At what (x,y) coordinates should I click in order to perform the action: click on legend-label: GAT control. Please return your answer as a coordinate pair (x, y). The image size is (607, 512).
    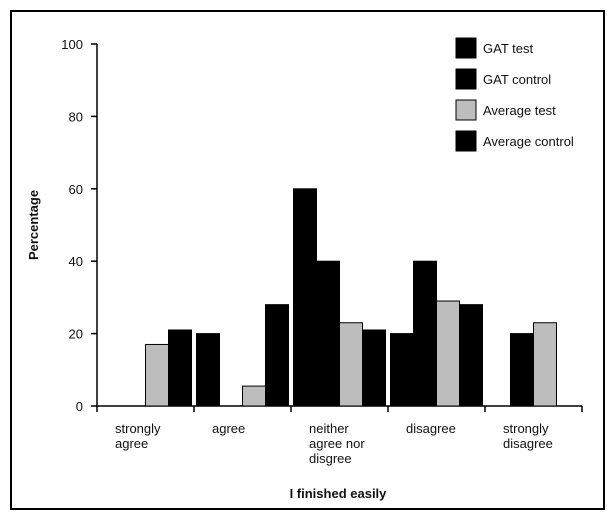
    Looking at the image, I should click on (517, 79).